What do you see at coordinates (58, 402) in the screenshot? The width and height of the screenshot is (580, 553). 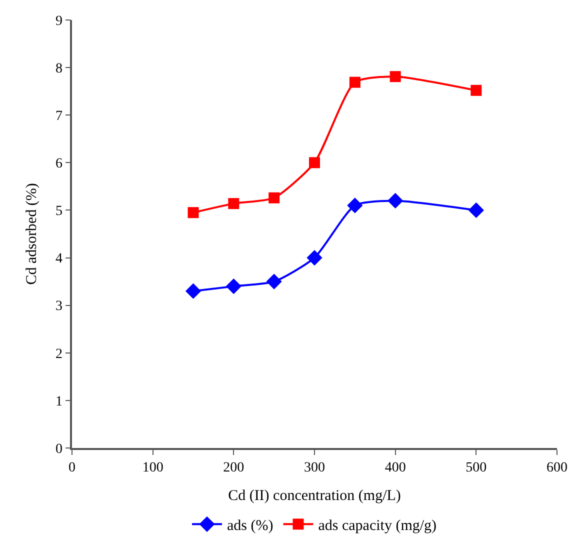 I see `y-tick-label: 1` at bounding box center [58, 402].